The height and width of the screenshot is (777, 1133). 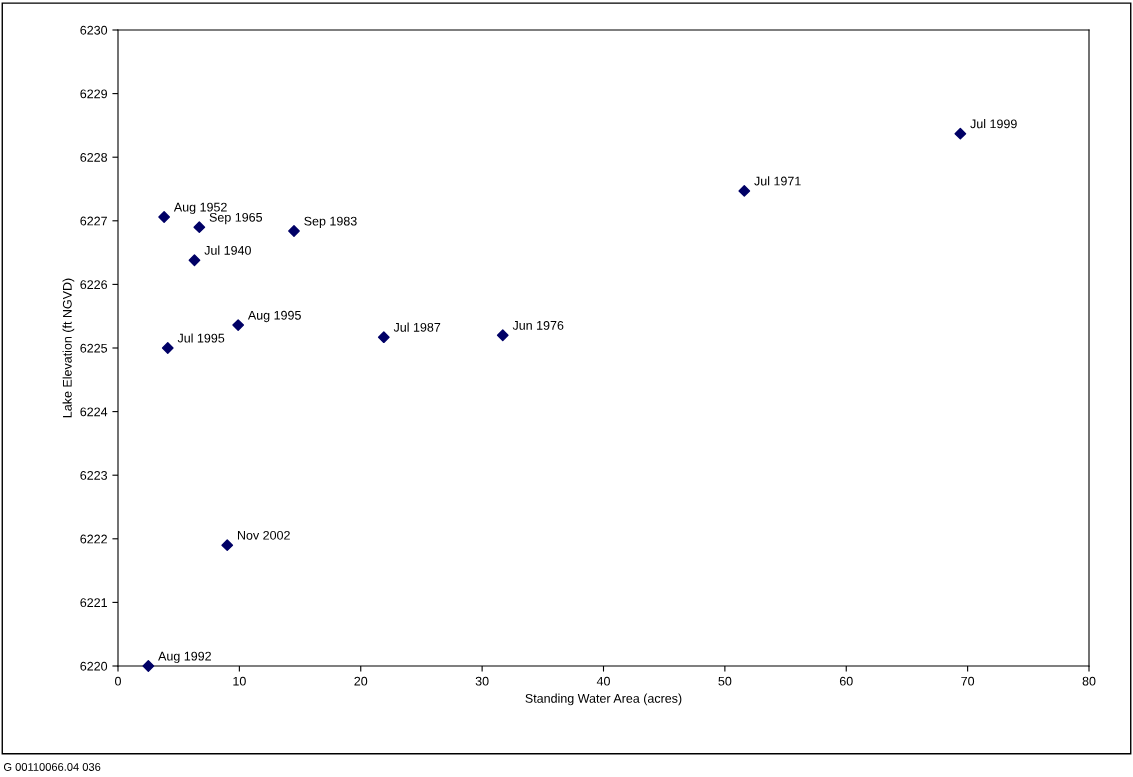 What do you see at coordinates (239, 681) in the screenshot?
I see `x-tick-label: 10` at bounding box center [239, 681].